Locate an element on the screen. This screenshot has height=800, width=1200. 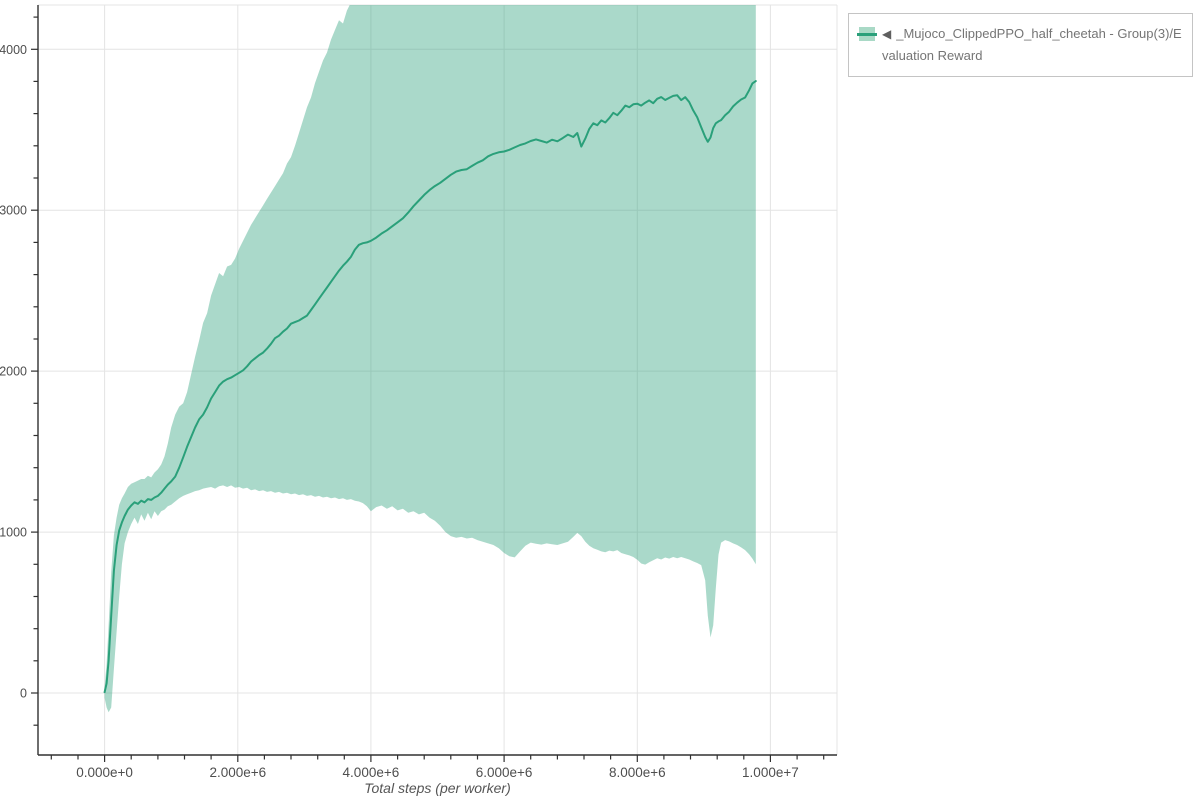
svg-text: 6.000e+6 is located at coordinates (504, 772).